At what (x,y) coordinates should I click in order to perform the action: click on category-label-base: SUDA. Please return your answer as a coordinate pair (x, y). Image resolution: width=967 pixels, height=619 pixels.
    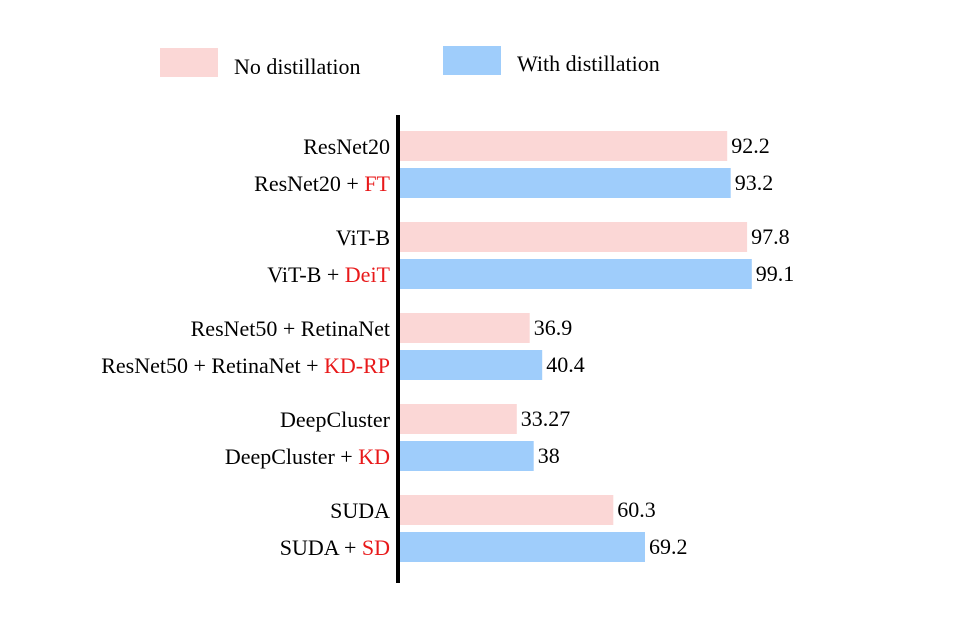
    Looking at the image, I should click on (360, 510).